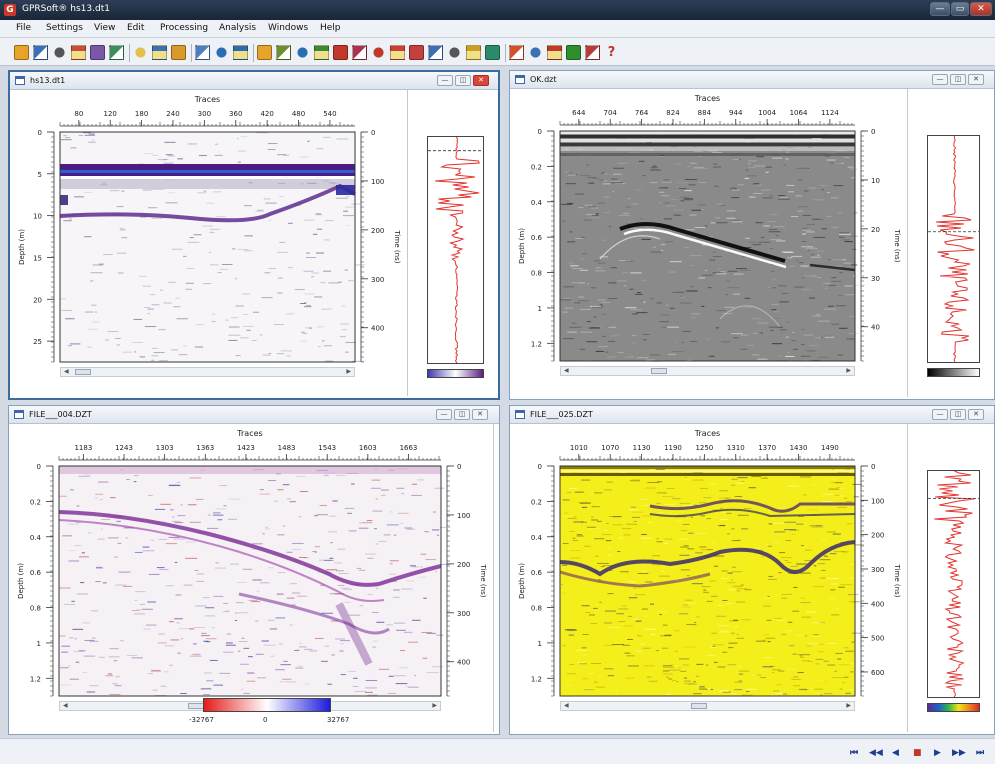  I want to click on prev-icon: ◀, so click(895, 753).